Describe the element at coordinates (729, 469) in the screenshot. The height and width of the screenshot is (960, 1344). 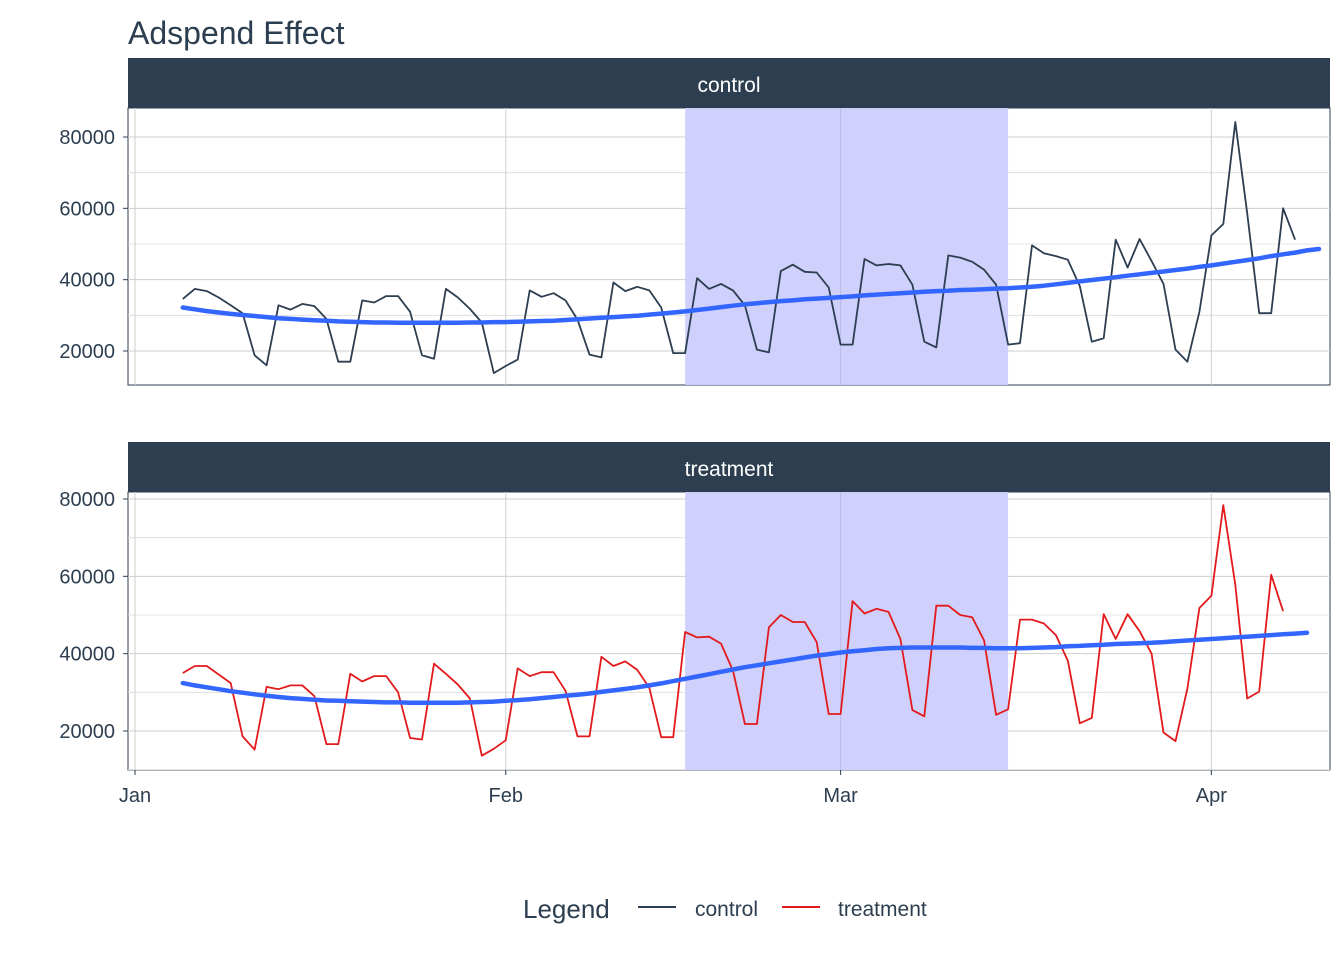
I see `strip-label-treatment: treatment` at that location.